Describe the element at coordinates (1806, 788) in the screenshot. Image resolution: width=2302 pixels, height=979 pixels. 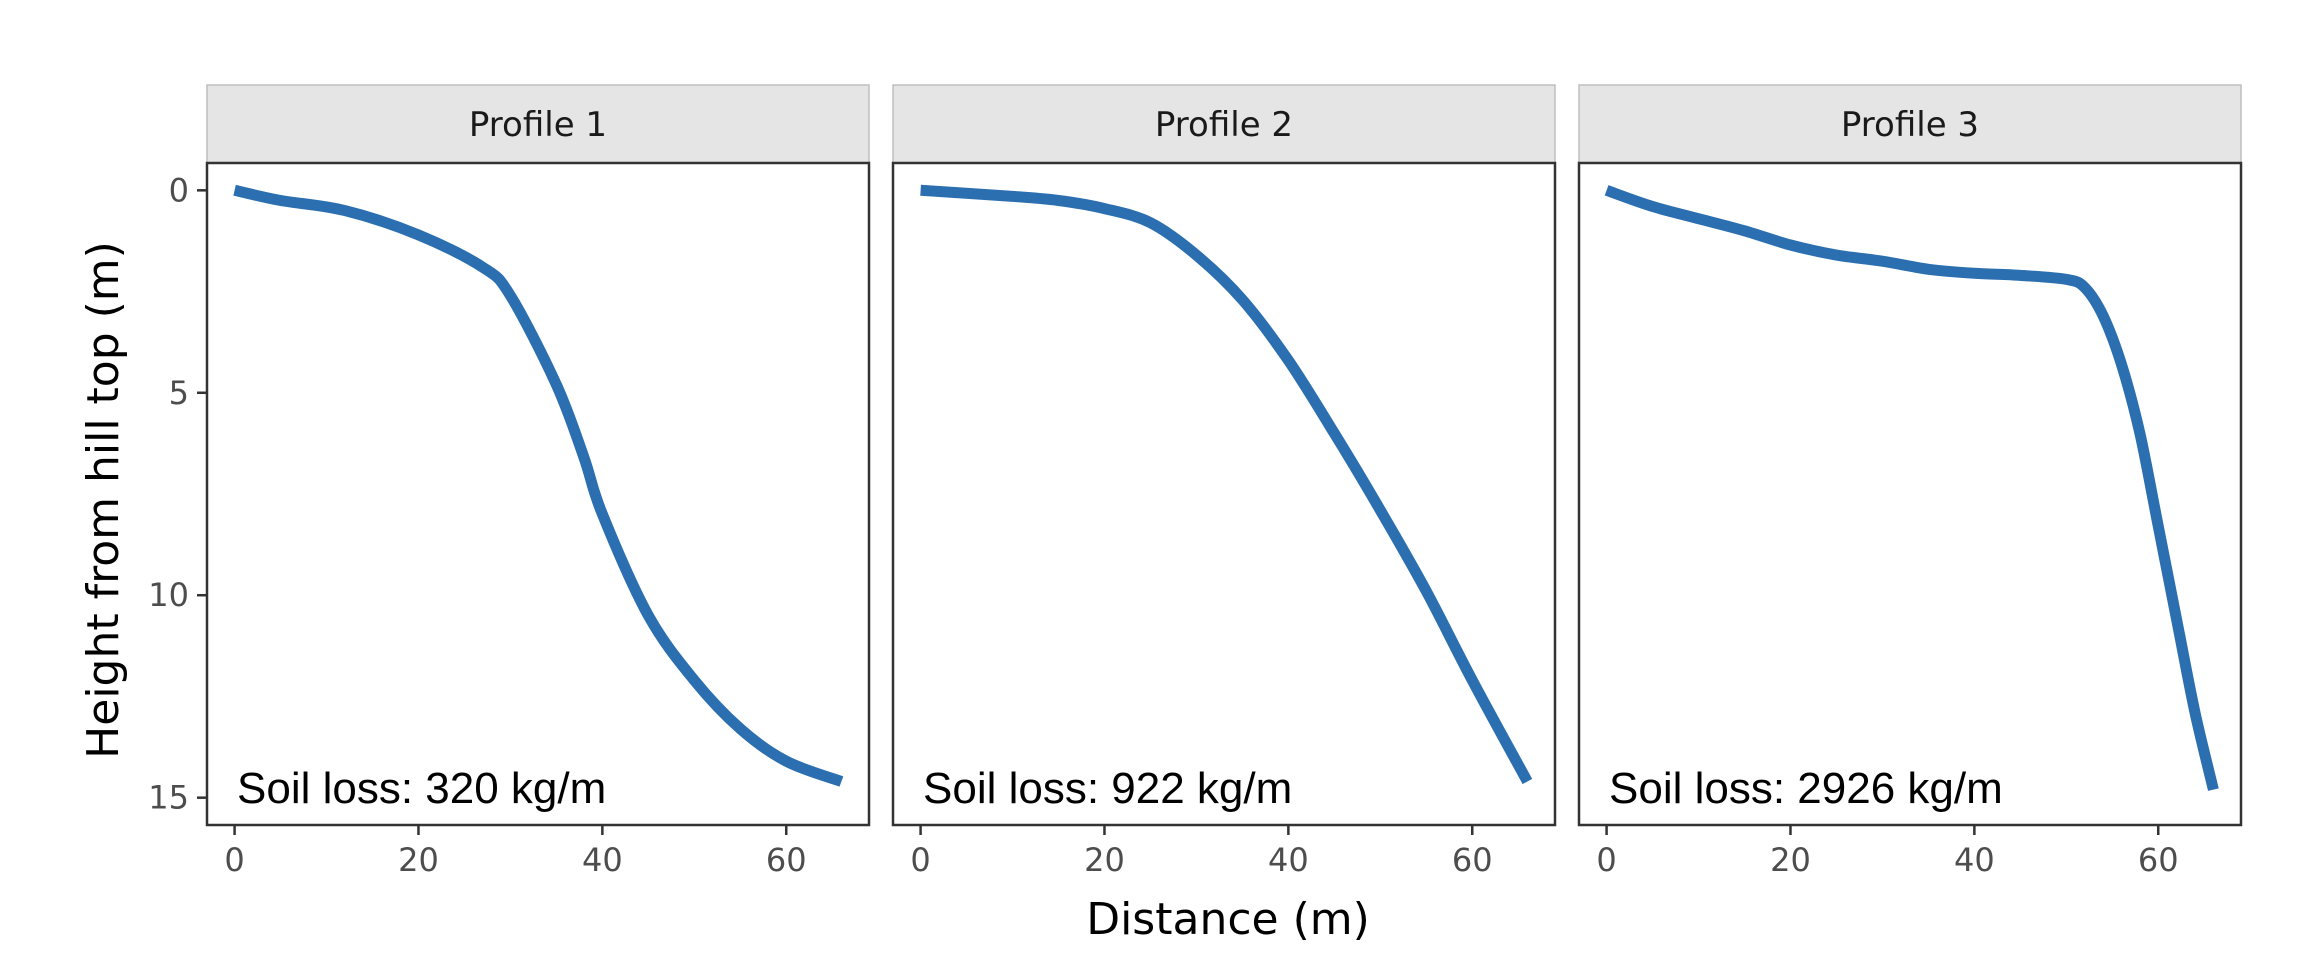
I see `soil-loss-annotation: Soil loss: 2926 kg/m` at that location.